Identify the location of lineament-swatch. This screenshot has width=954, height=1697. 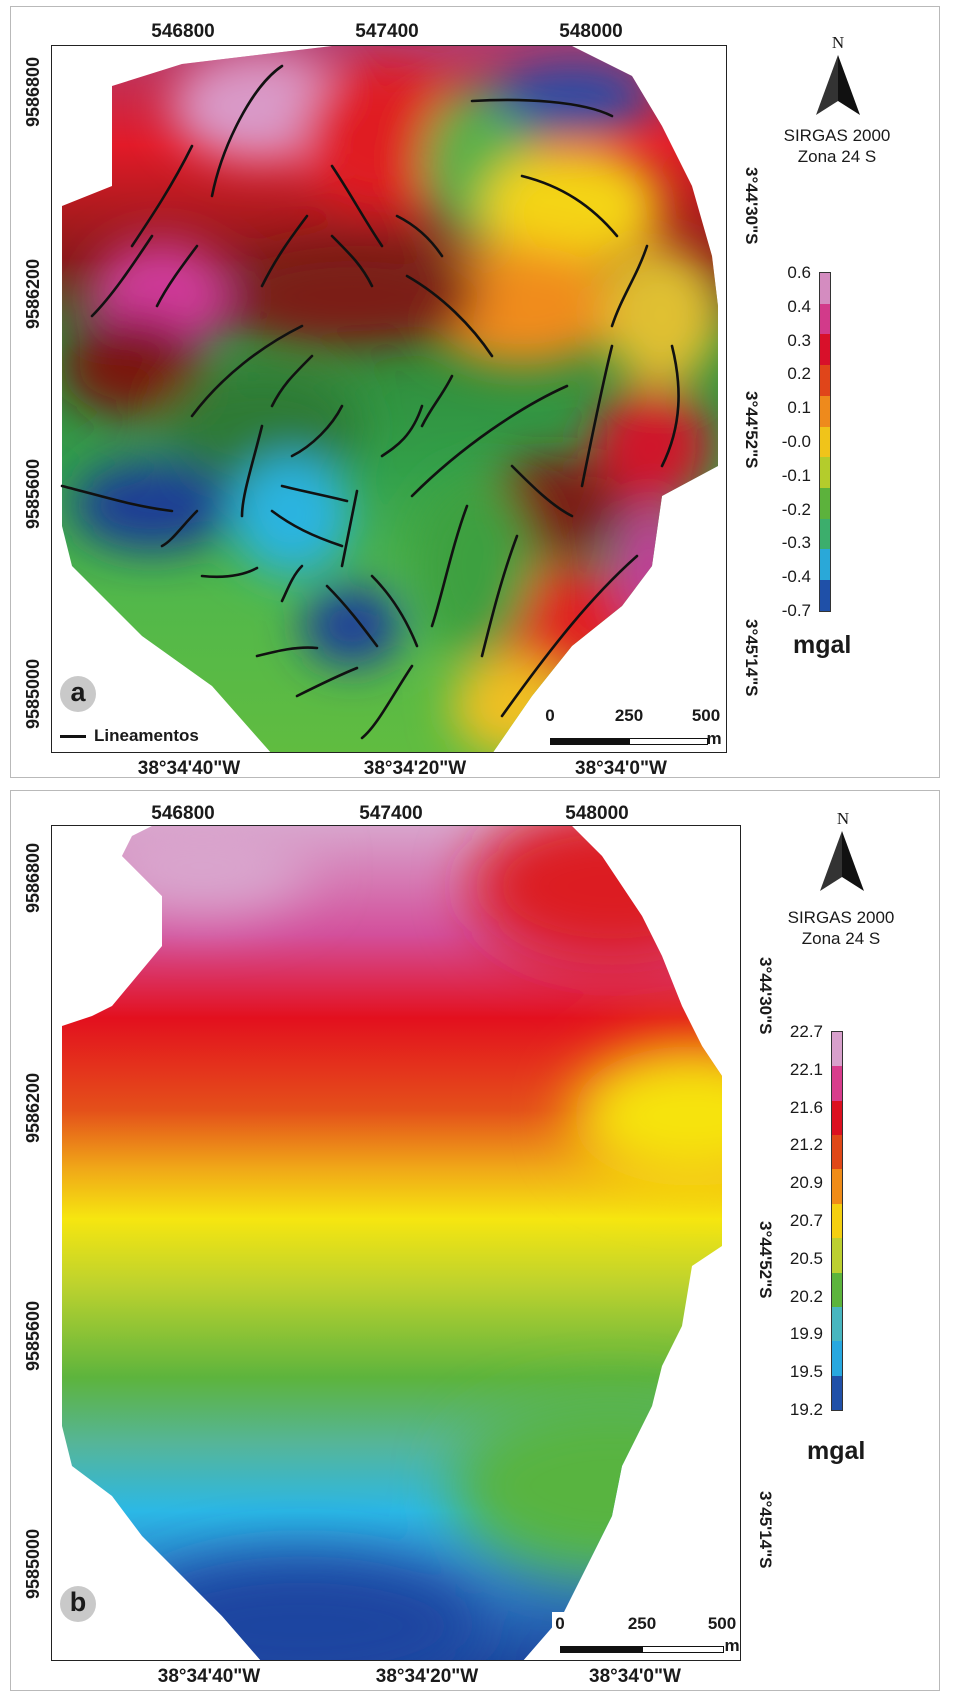
(73, 736).